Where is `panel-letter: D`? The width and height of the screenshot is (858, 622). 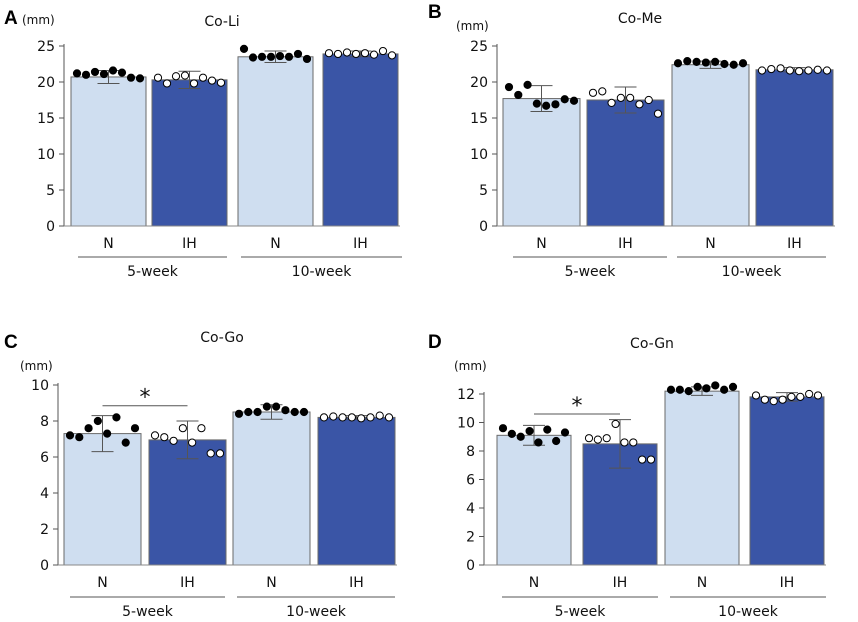 panel-letter: D is located at coordinates (435, 342).